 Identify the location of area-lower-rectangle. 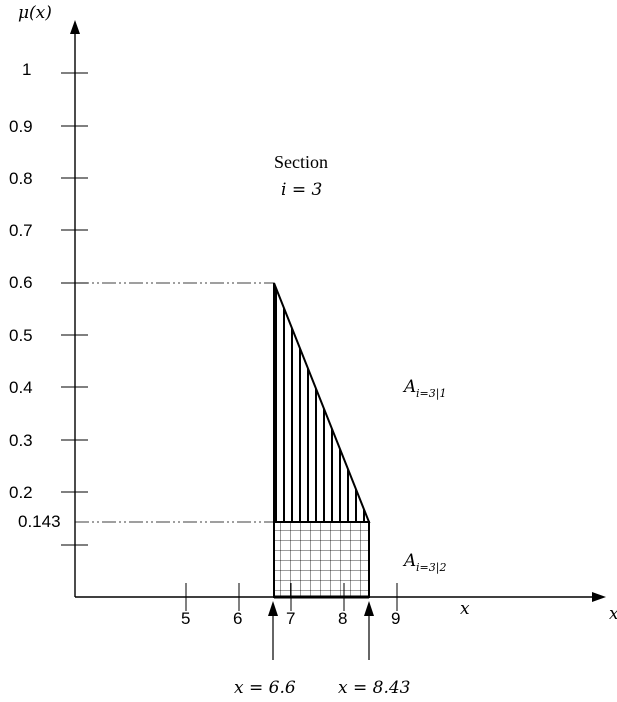
(321, 559).